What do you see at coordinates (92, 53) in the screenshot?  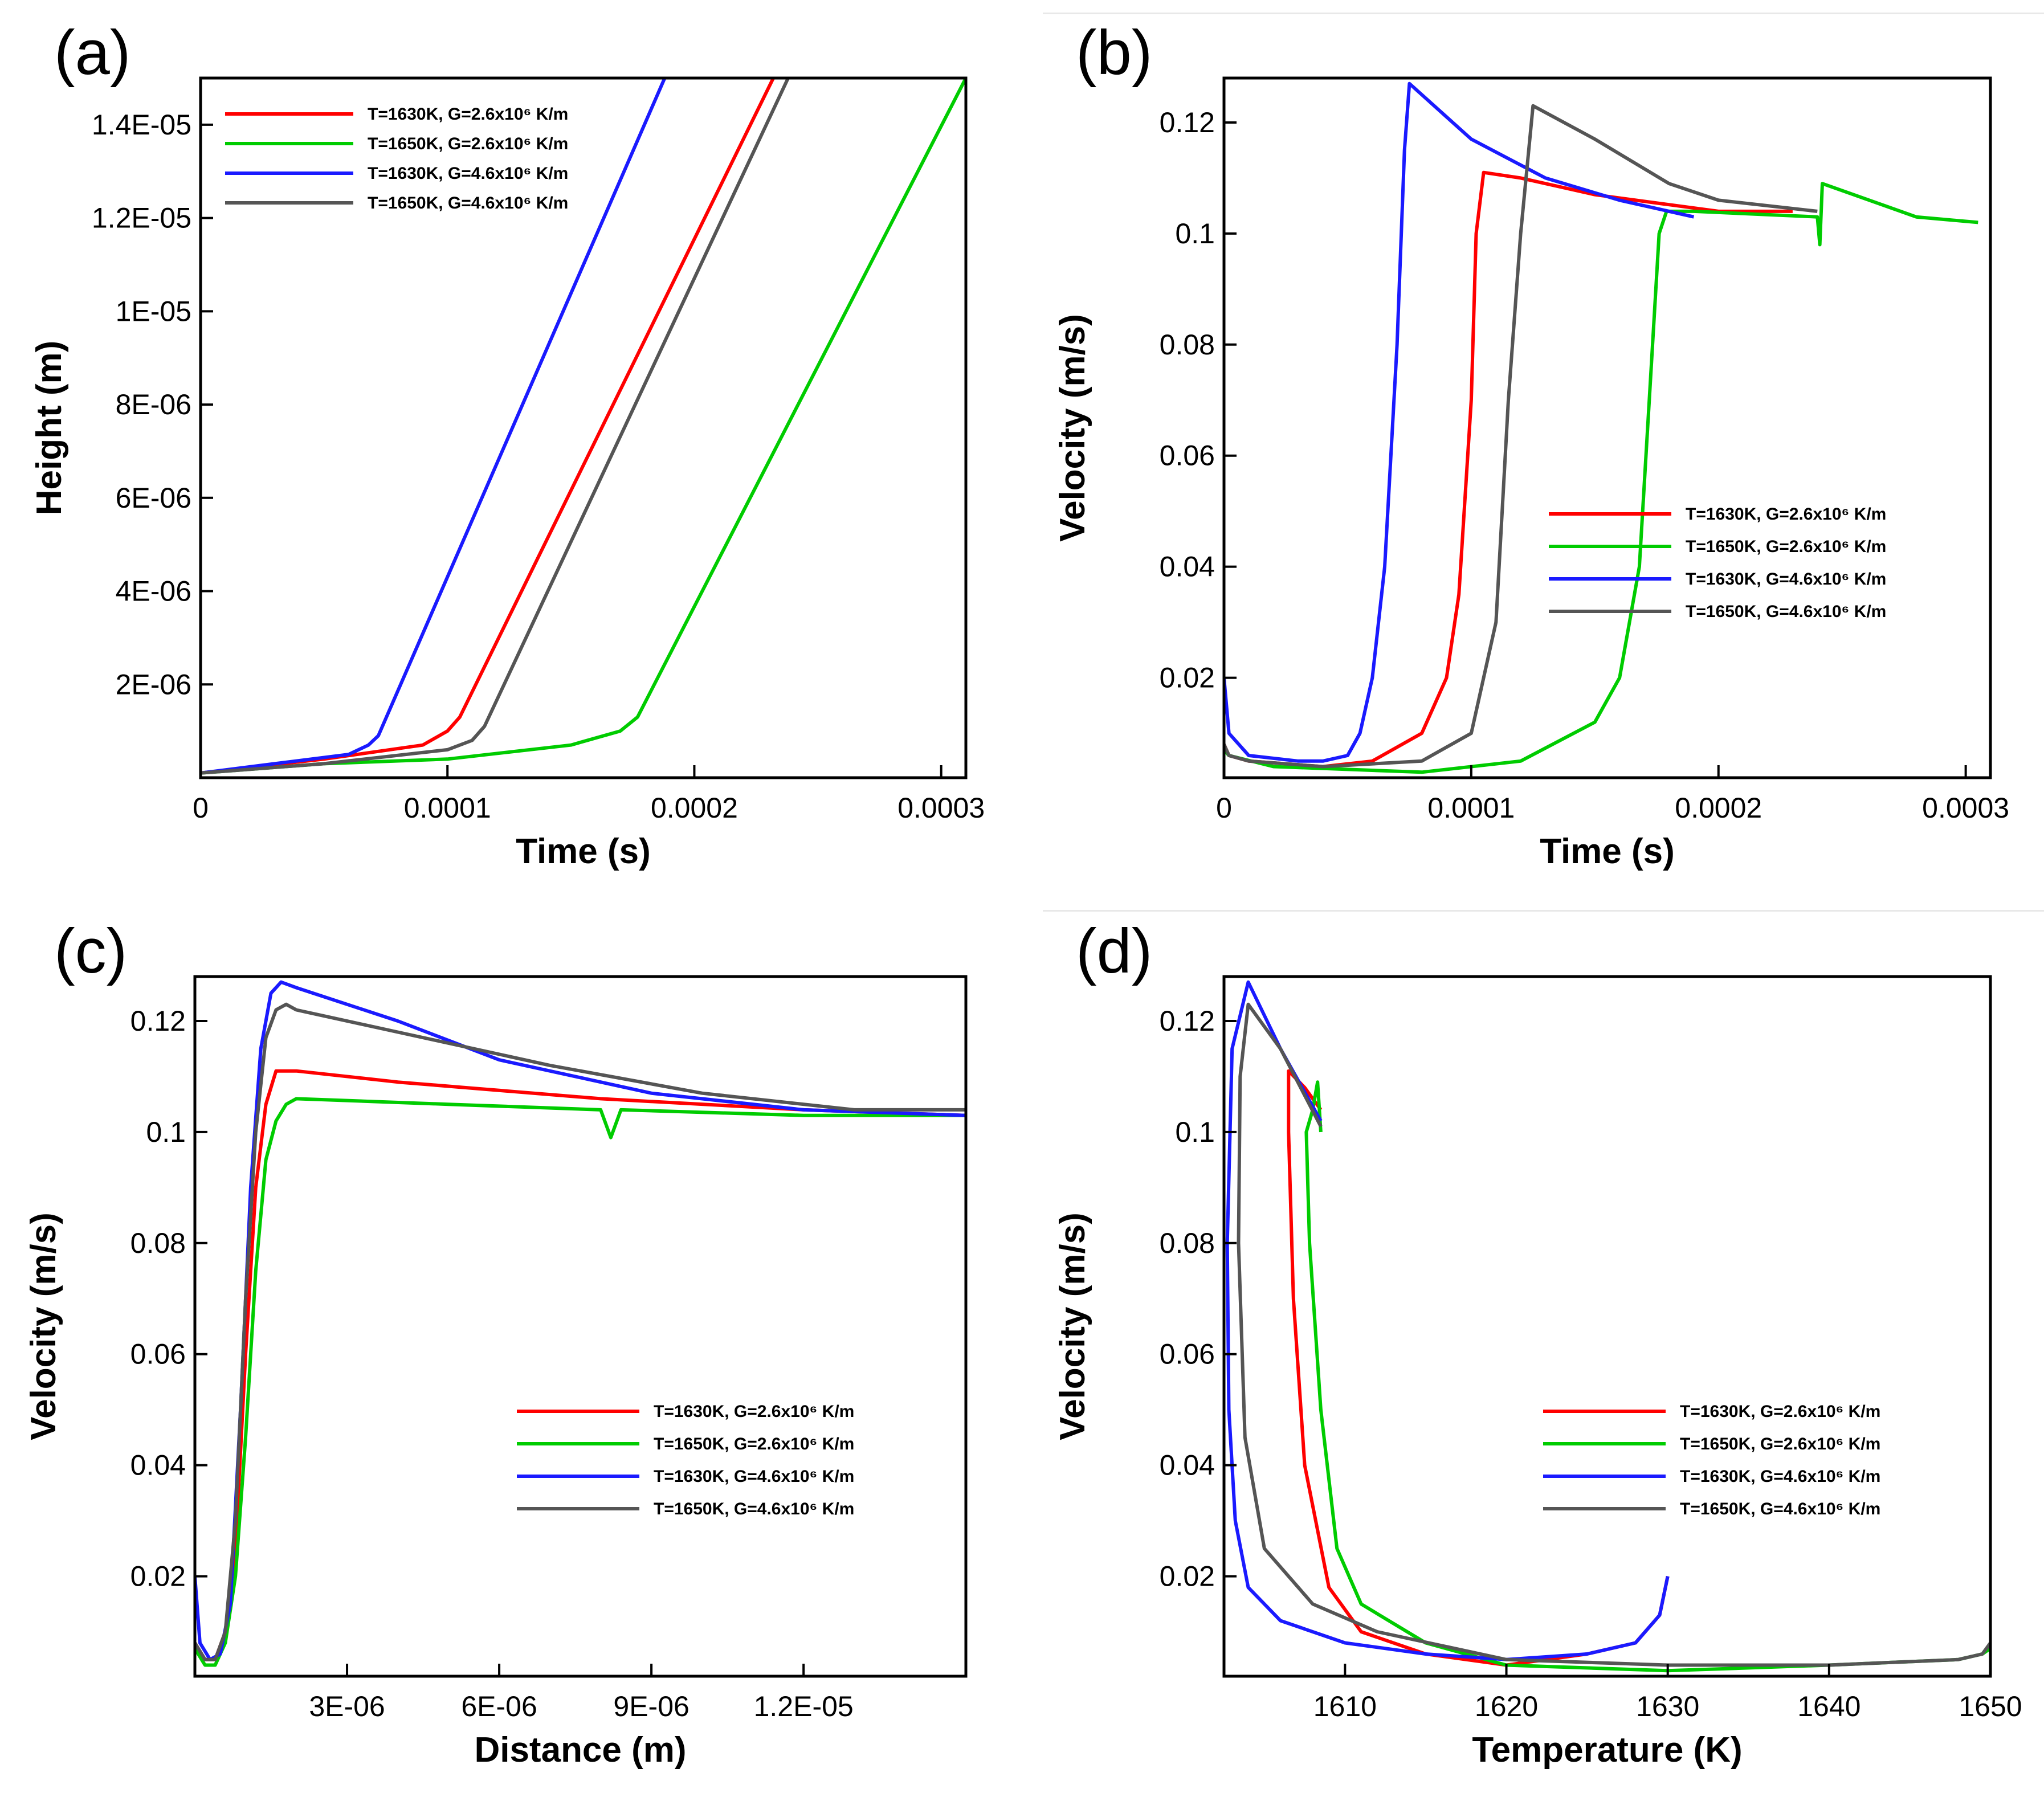 I see `panel-label: (a)` at bounding box center [92, 53].